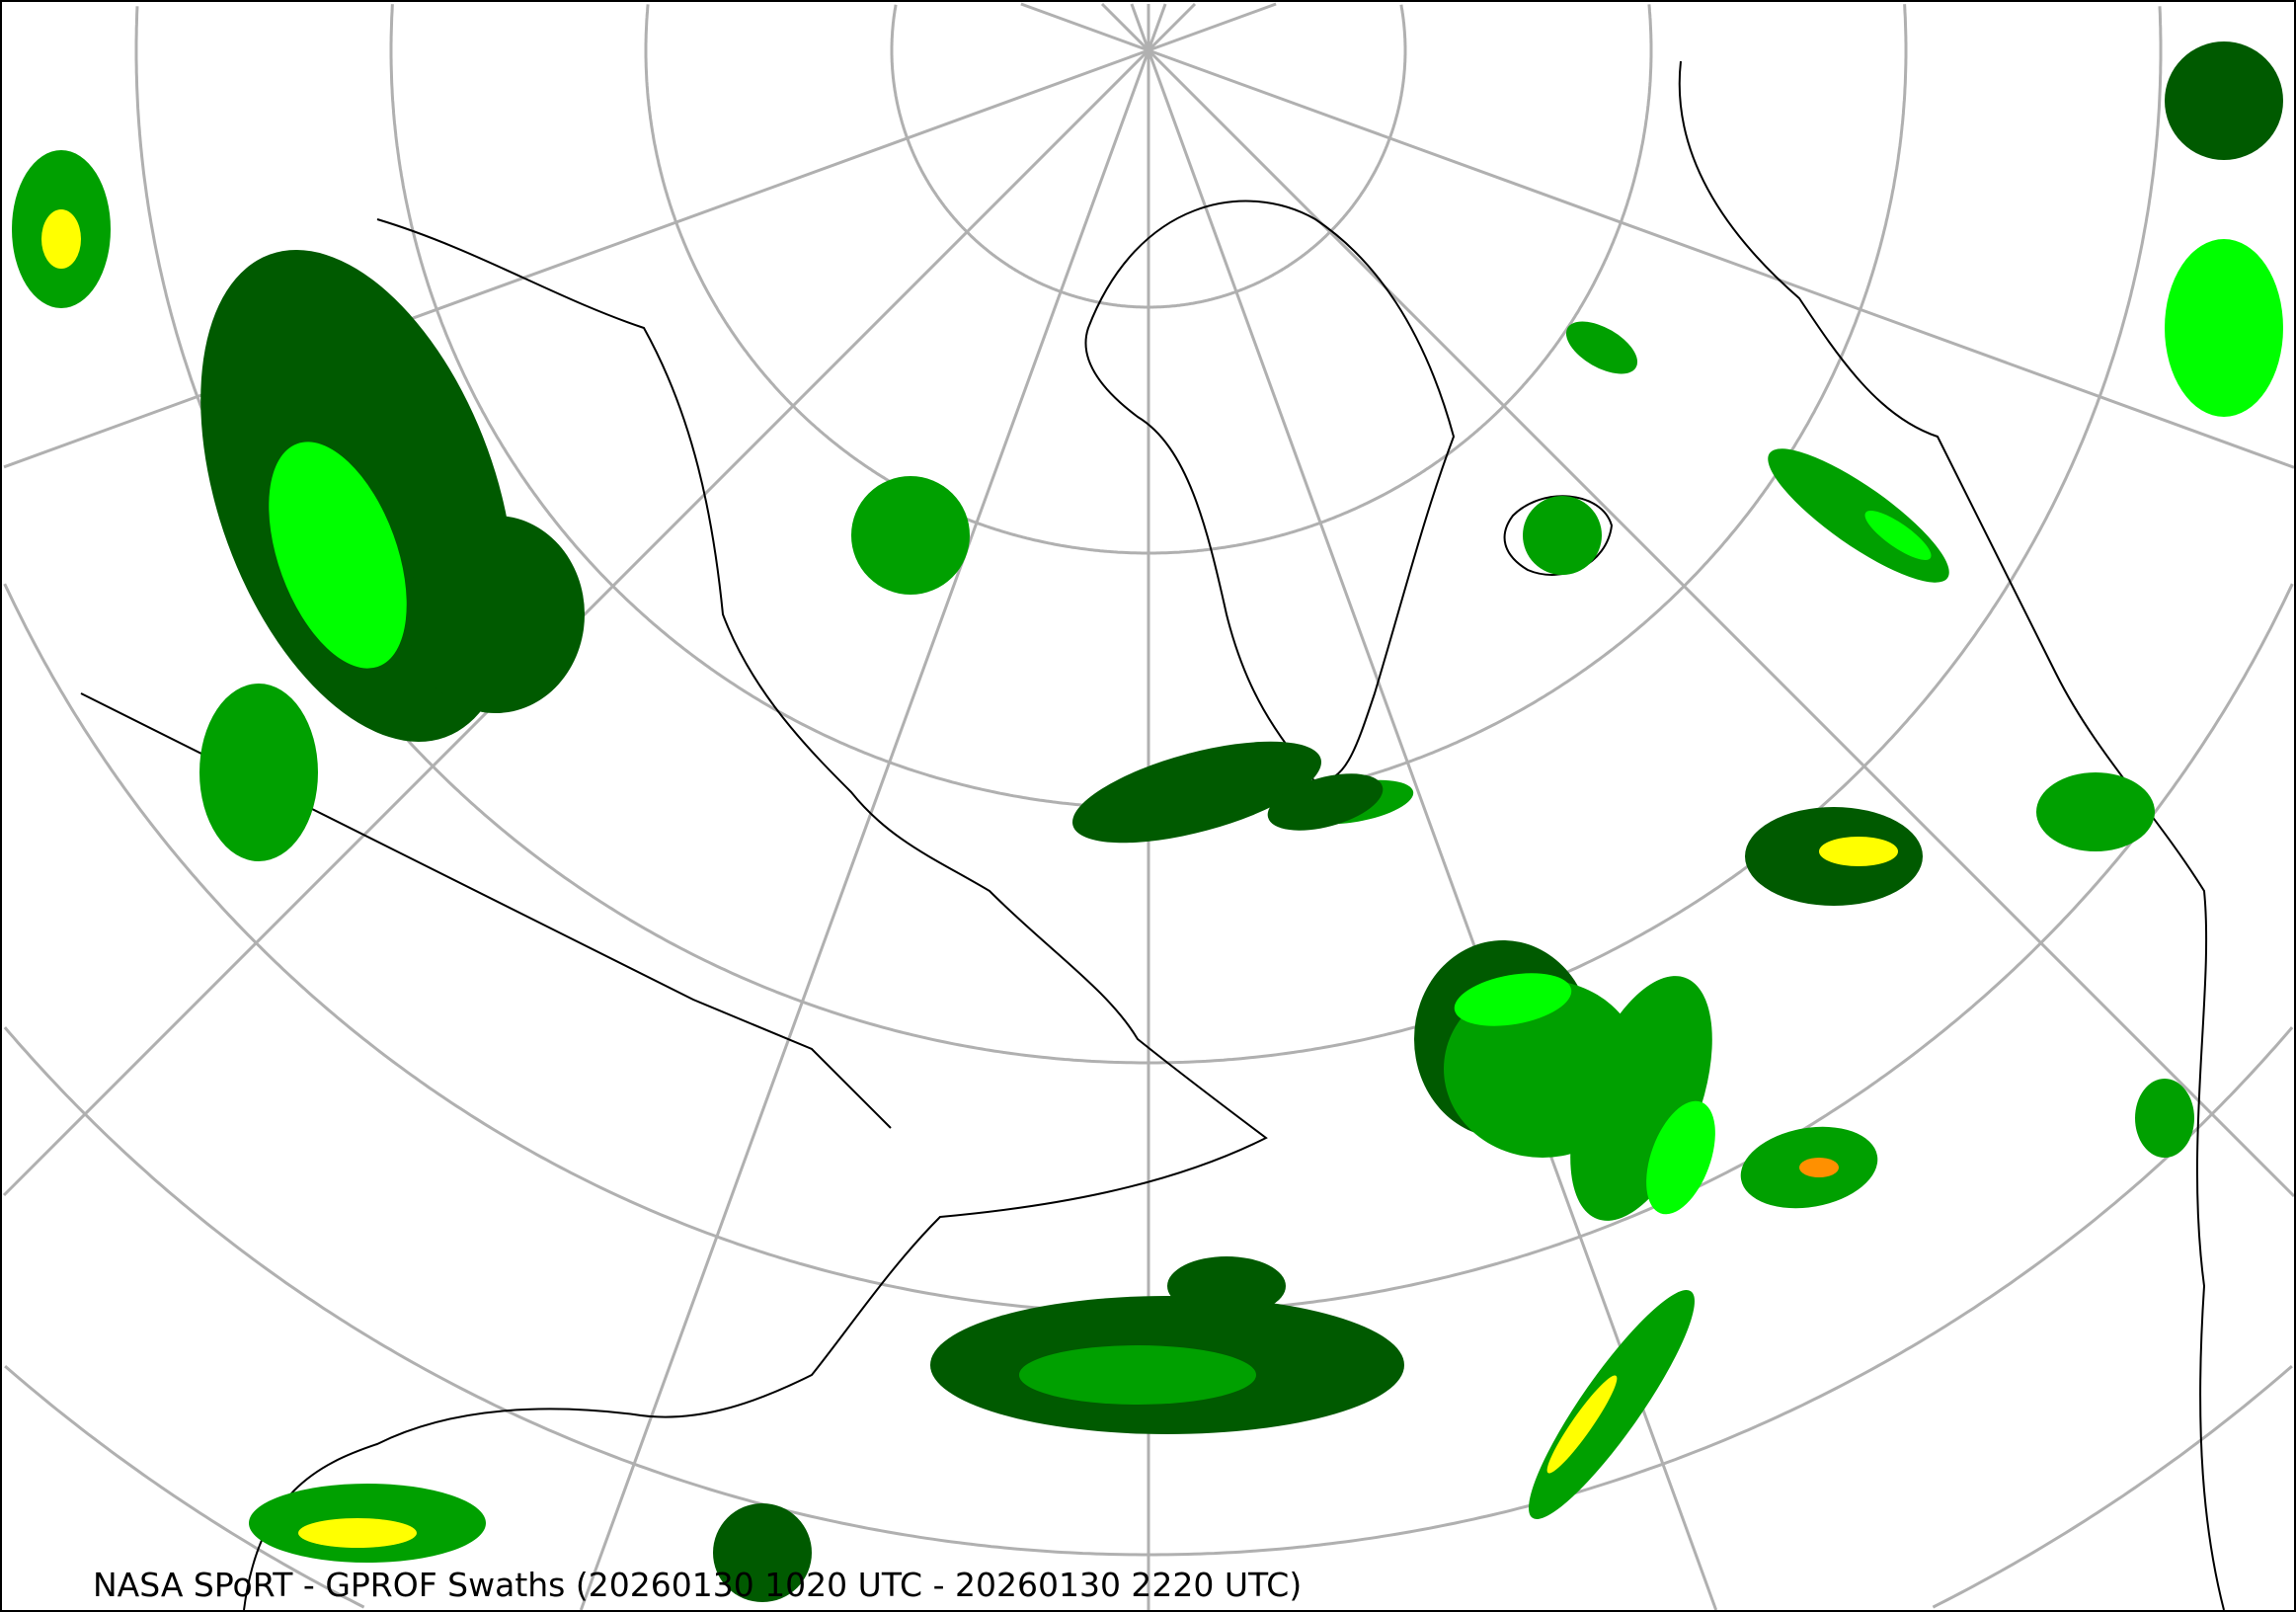  What do you see at coordinates (1148, 157) in the screenshot?
I see `latitude-circle` at bounding box center [1148, 157].